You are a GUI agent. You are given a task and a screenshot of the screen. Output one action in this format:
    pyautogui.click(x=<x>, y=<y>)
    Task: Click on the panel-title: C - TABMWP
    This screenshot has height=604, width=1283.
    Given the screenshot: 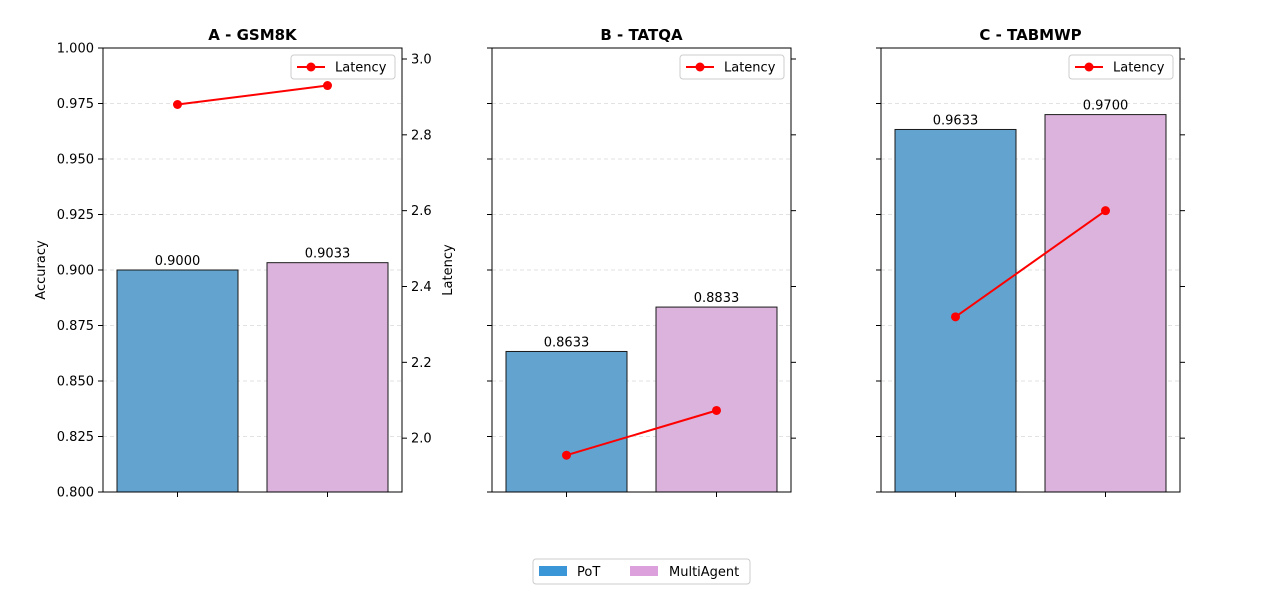 What is the action you would take?
    pyautogui.click(x=1030, y=35)
    